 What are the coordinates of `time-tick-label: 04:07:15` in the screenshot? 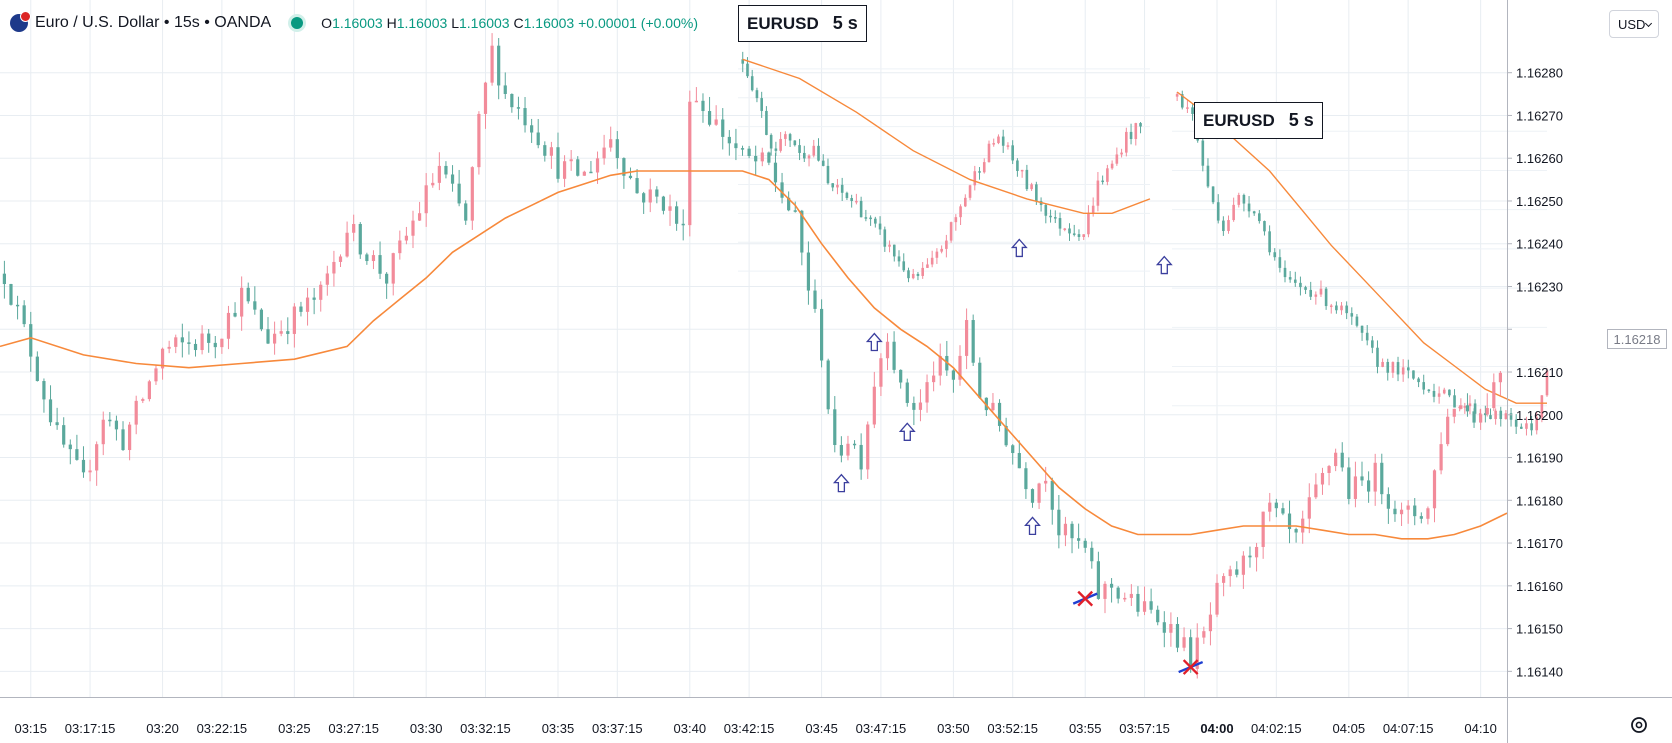 It's located at (1408, 728).